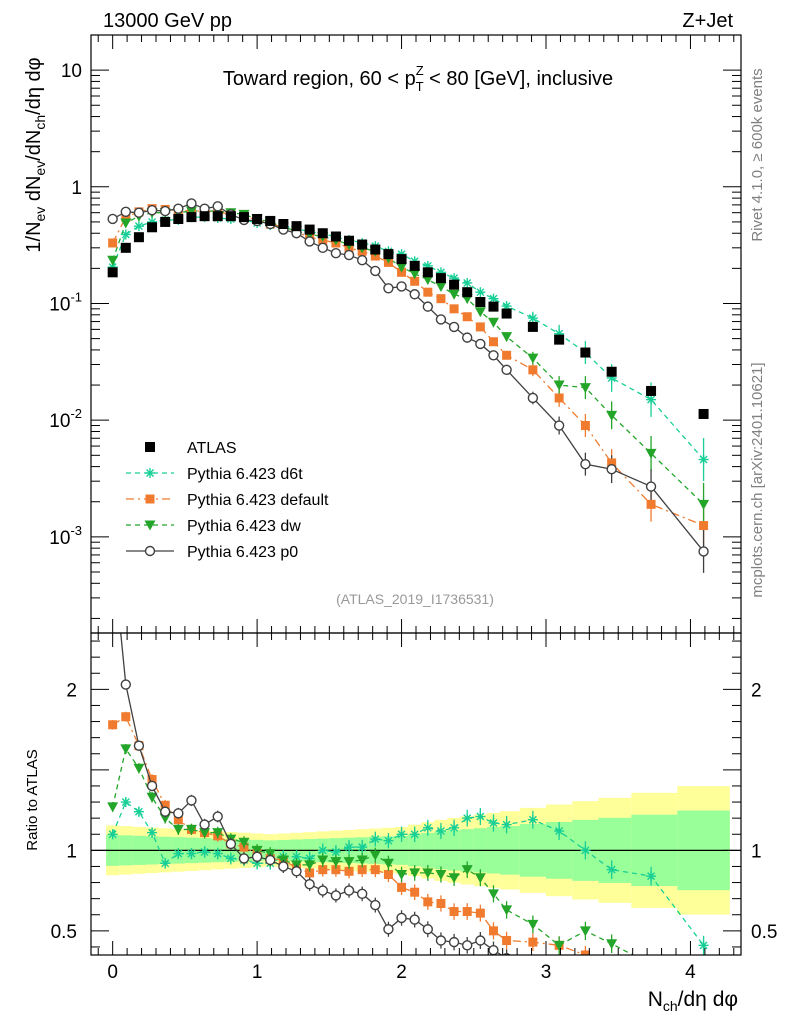 The width and height of the screenshot is (786, 1024). What do you see at coordinates (693, 1001) in the screenshot?
I see `x-axis-title: Nch/dη dφ` at bounding box center [693, 1001].